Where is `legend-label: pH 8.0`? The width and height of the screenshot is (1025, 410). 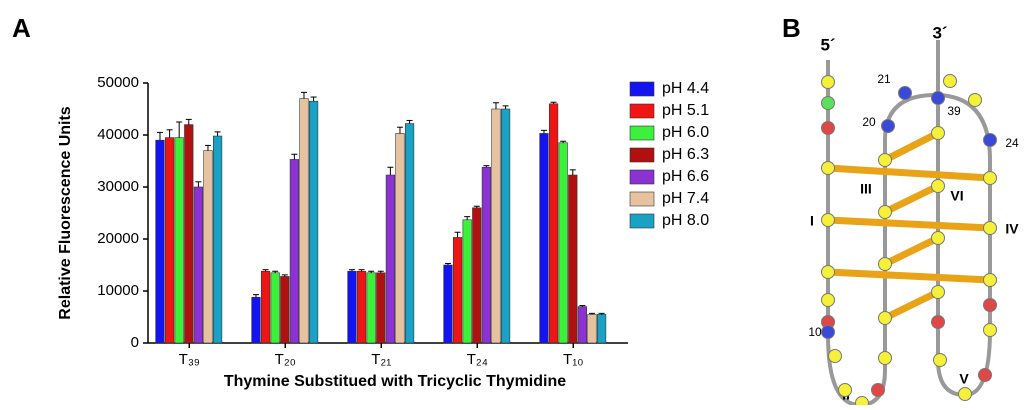 legend-label: pH 8.0 is located at coordinates (685, 220).